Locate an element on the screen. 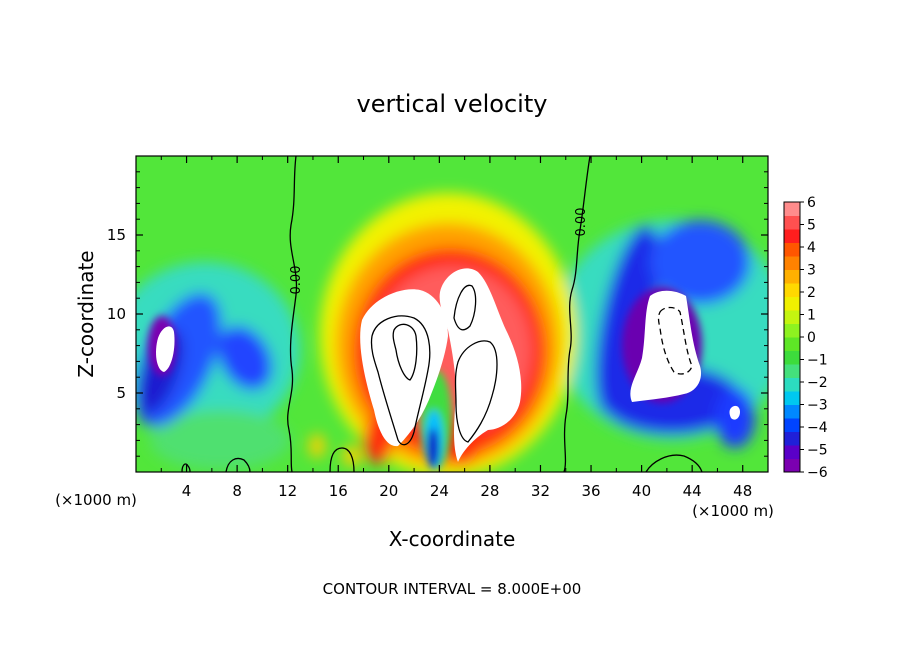 Image resolution: width=904 pixels, height=654 pixels. central-white-lobe-right is located at coordinates (480, 365).